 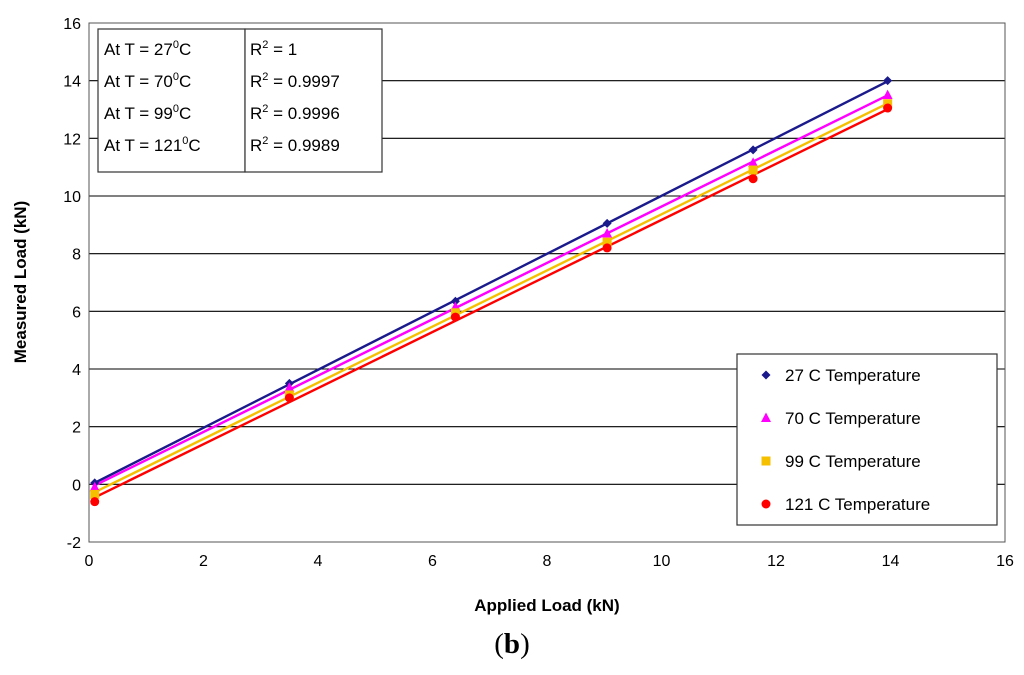 What do you see at coordinates (295, 81) in the screenshot?
I see `annotation-r-squared: R2 = 0.9997` at bounding box center [295, 81].